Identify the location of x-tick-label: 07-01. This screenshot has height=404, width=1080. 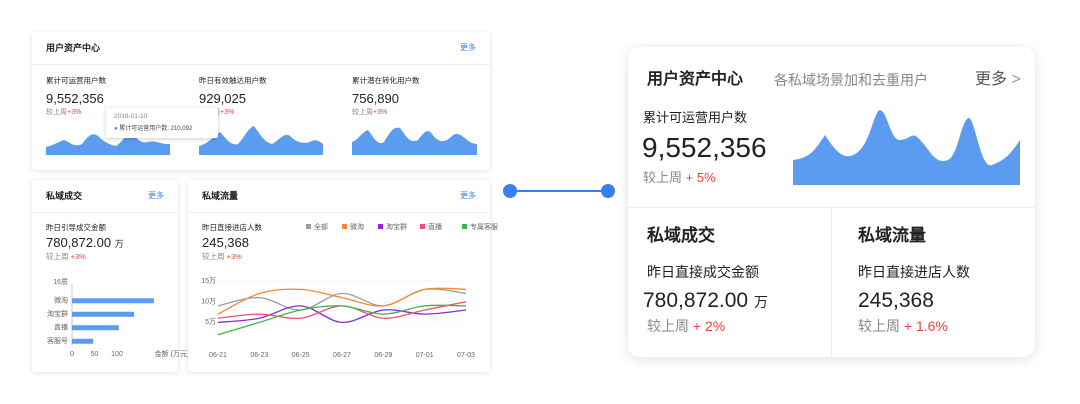
(425, 355).